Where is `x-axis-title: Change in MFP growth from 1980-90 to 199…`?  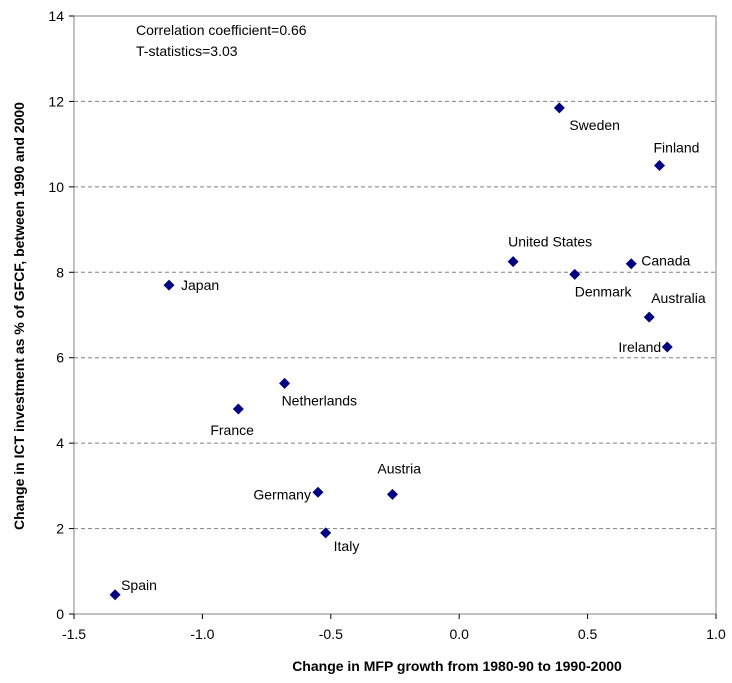
x-axis-title: Change in MFP growth from 1980-90 to 199… is located at coordinates (457, 666).